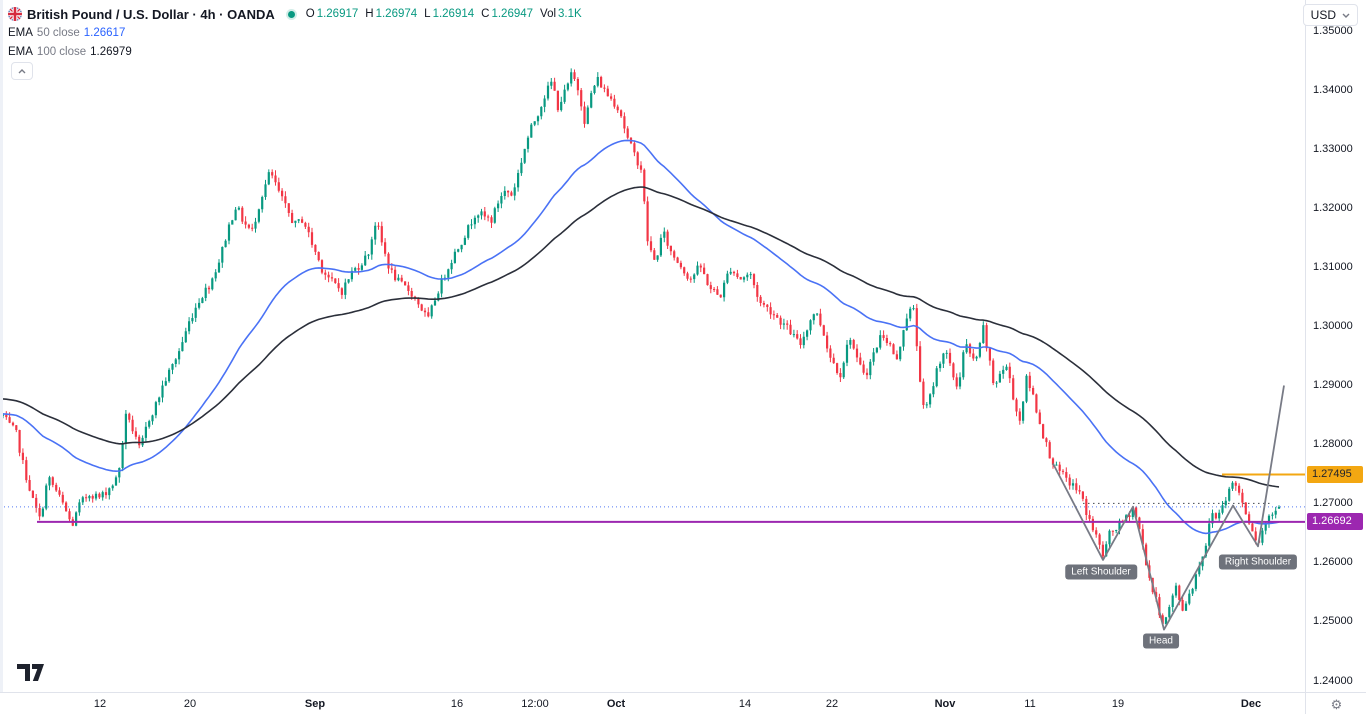  What do you see at coordinates (453, 14) in the screenshot?
I see `low-value: 1.26914` at bounding box center [453, 14].